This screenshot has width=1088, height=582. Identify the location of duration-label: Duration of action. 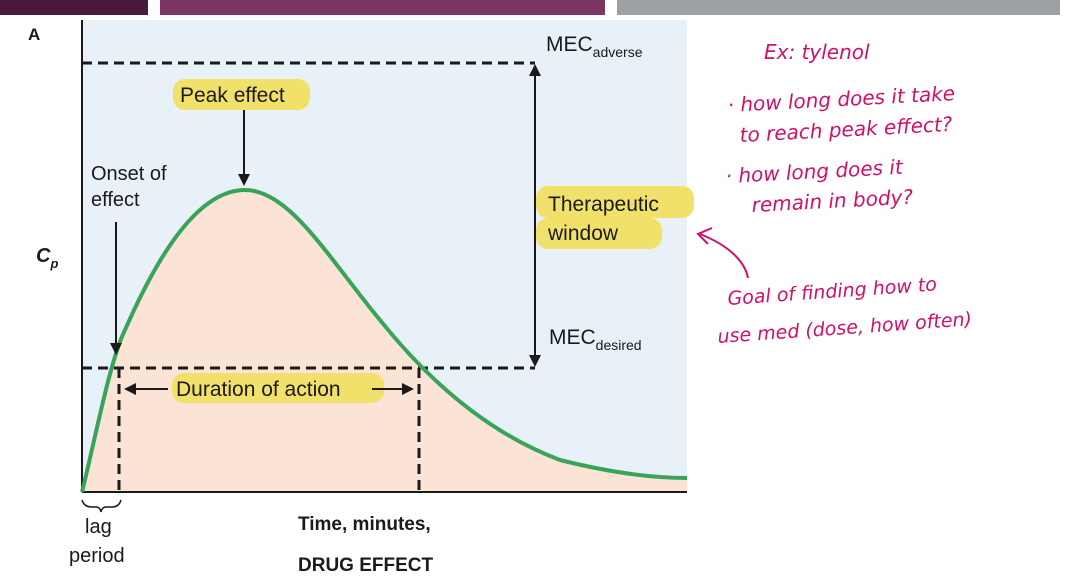
(258, 389).